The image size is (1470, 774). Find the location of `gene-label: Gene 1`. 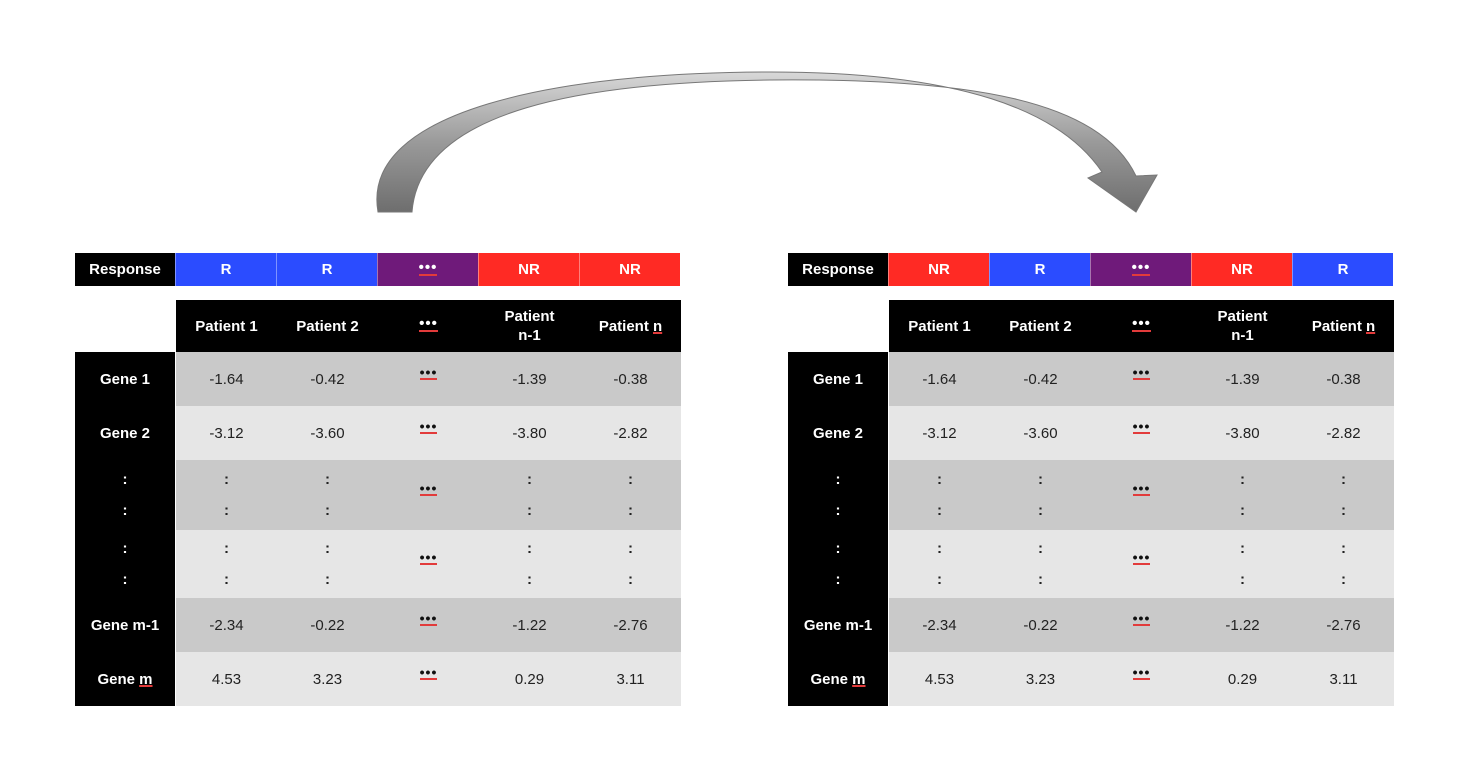

gene-label: Gene 1 is located at coordinates (125, 379).